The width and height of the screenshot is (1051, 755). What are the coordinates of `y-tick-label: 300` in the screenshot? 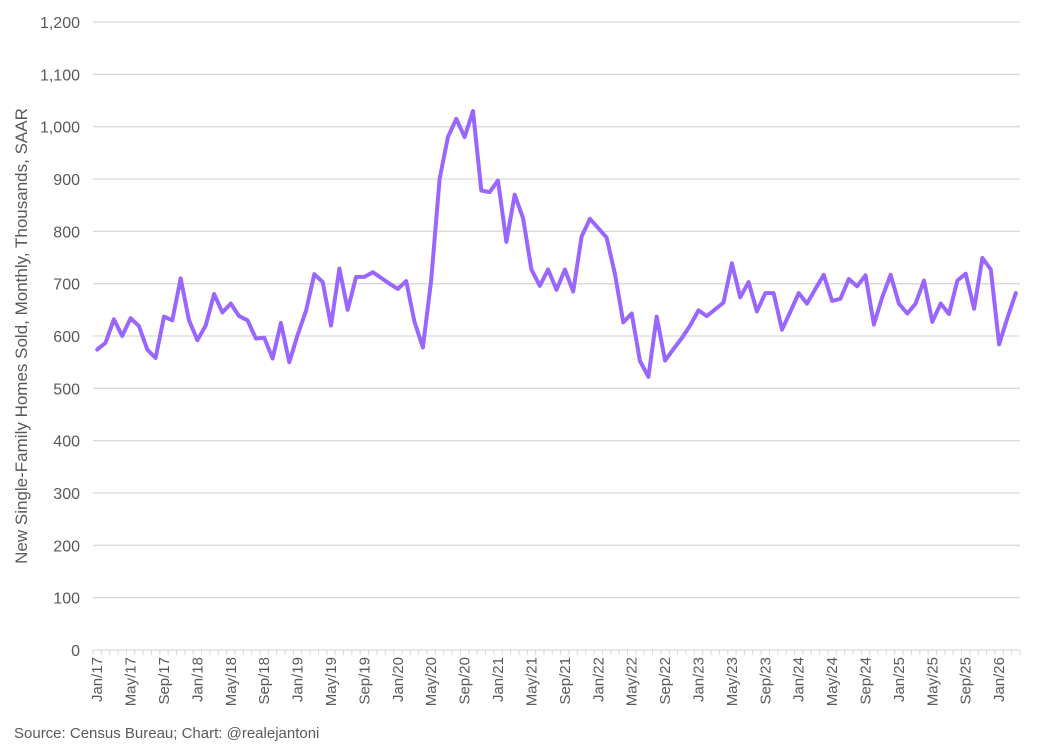 It's located at (66, 494).